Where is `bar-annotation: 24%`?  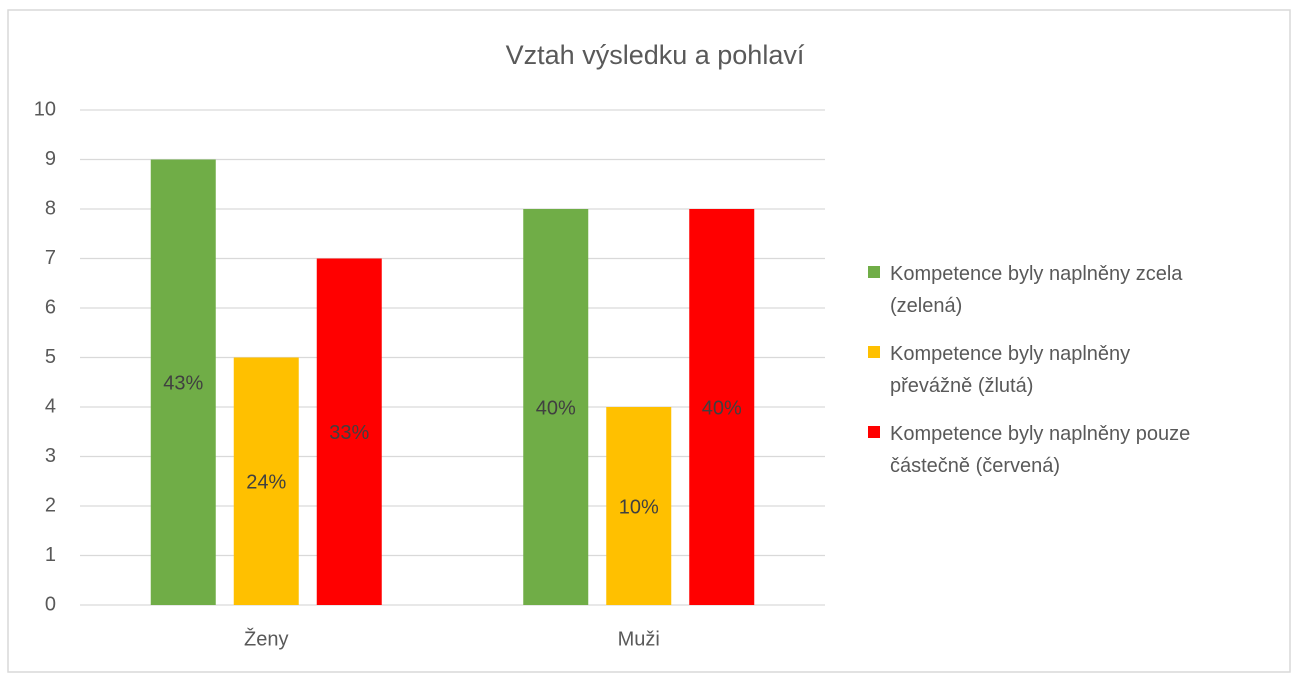
bar-annotation: 24% is located at coordinates (266, 483).